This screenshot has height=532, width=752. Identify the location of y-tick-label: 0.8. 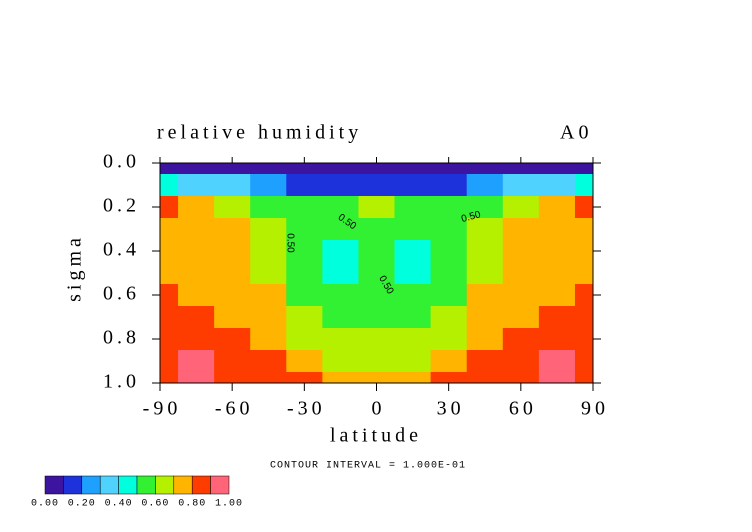
(121, 338).